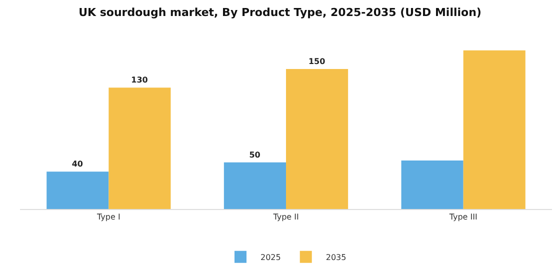  I want to click on chart-title: UK sourdough market, By Product Type, 2025-2035 (USD Million), so click(280, 13).